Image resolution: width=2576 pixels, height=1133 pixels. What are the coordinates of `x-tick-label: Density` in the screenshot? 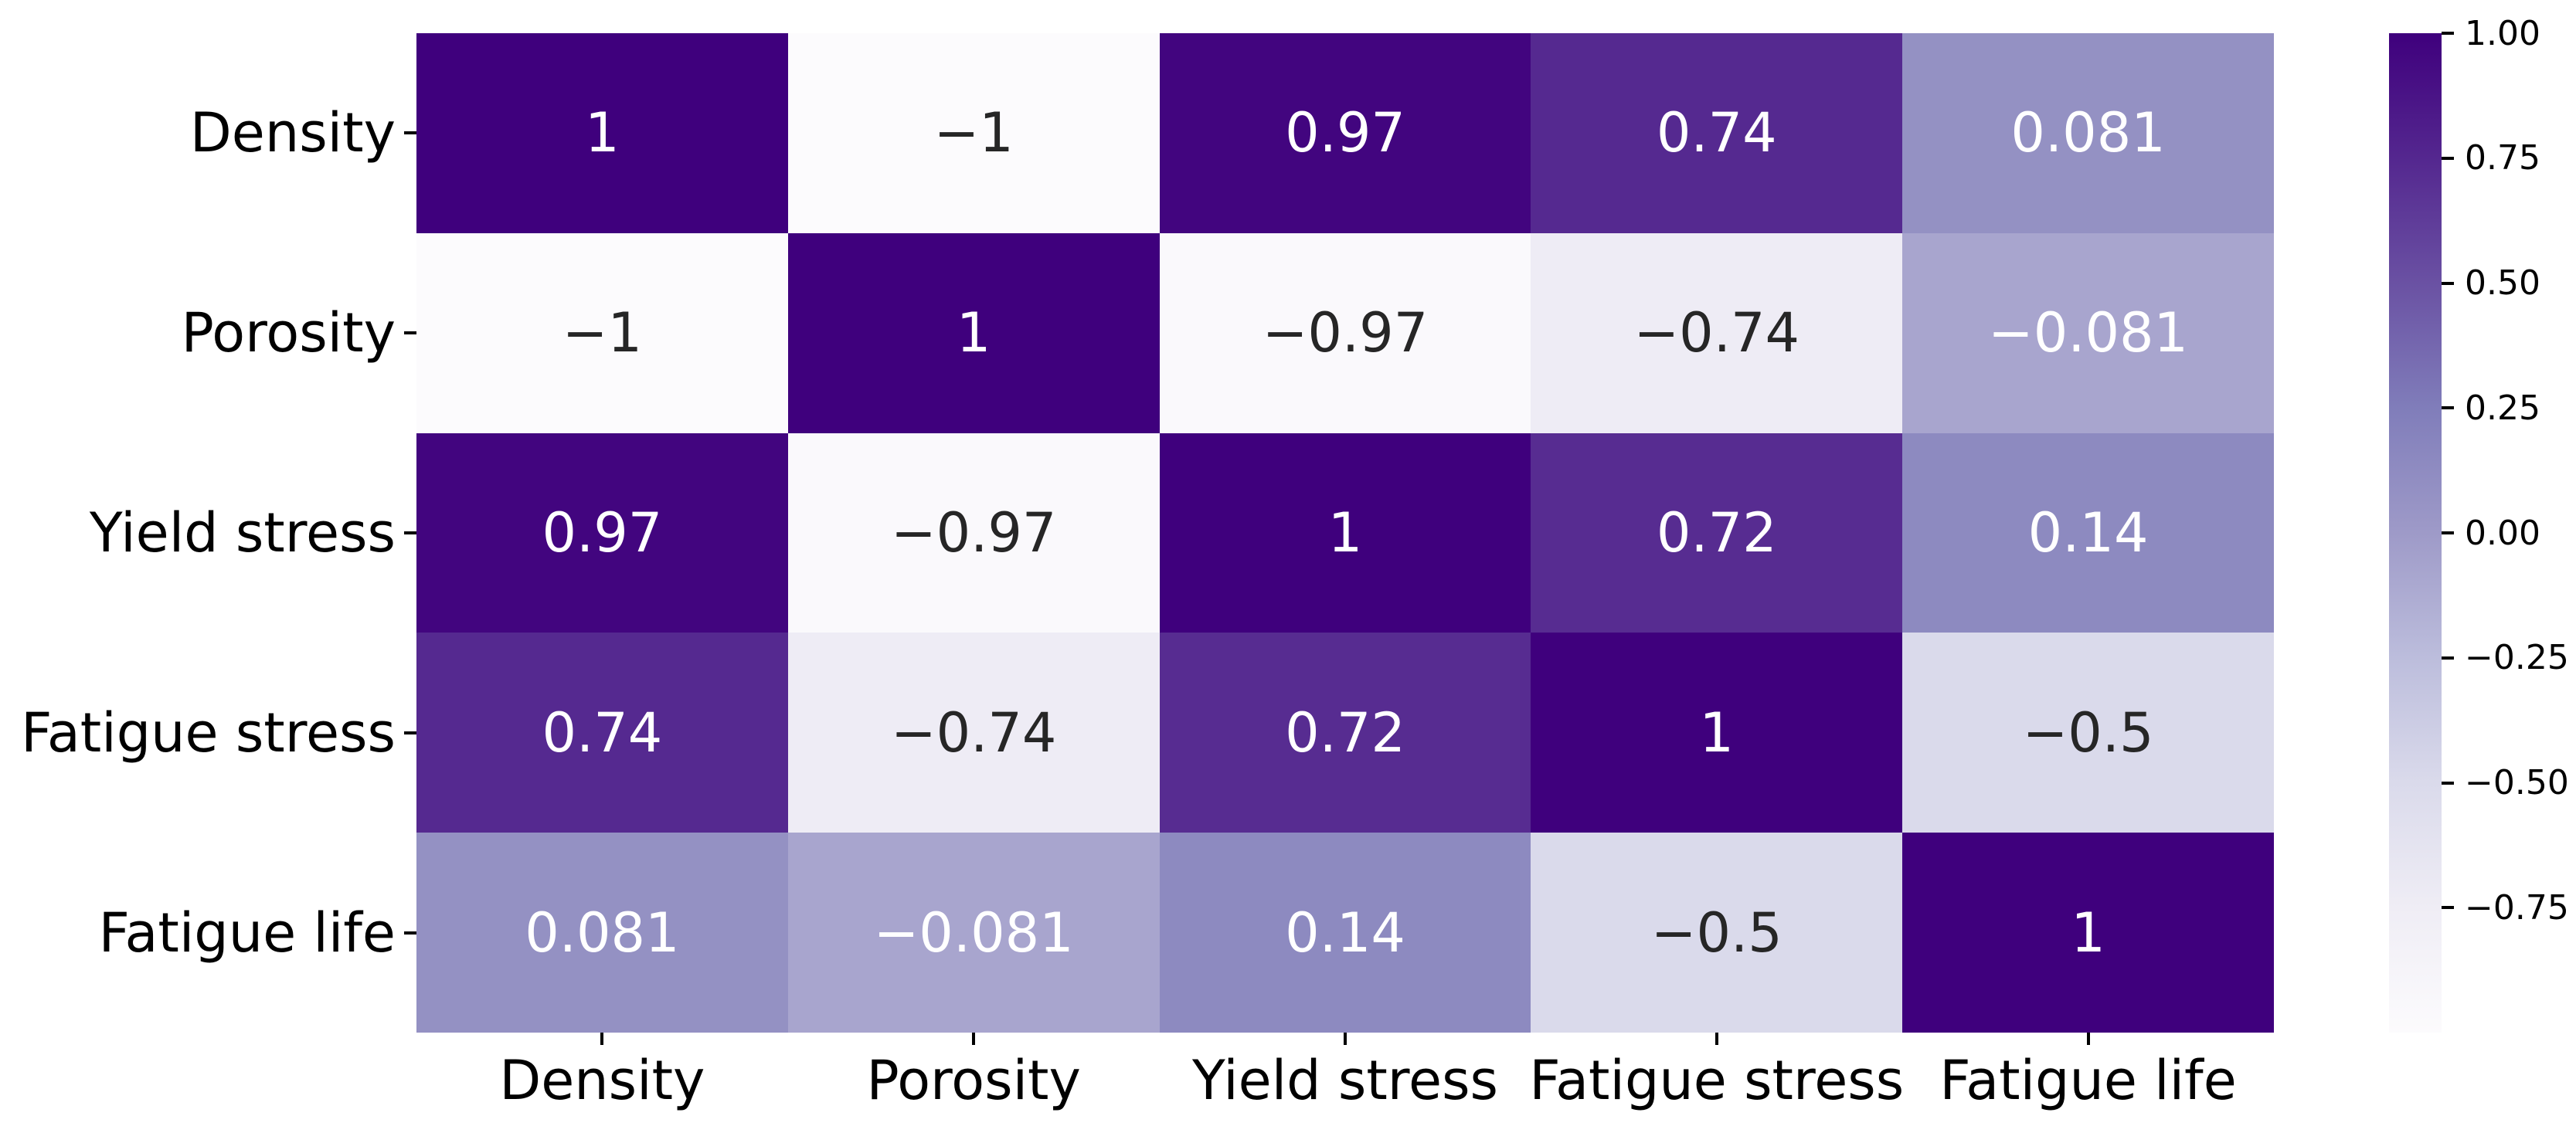 It's located at (602, 1080).